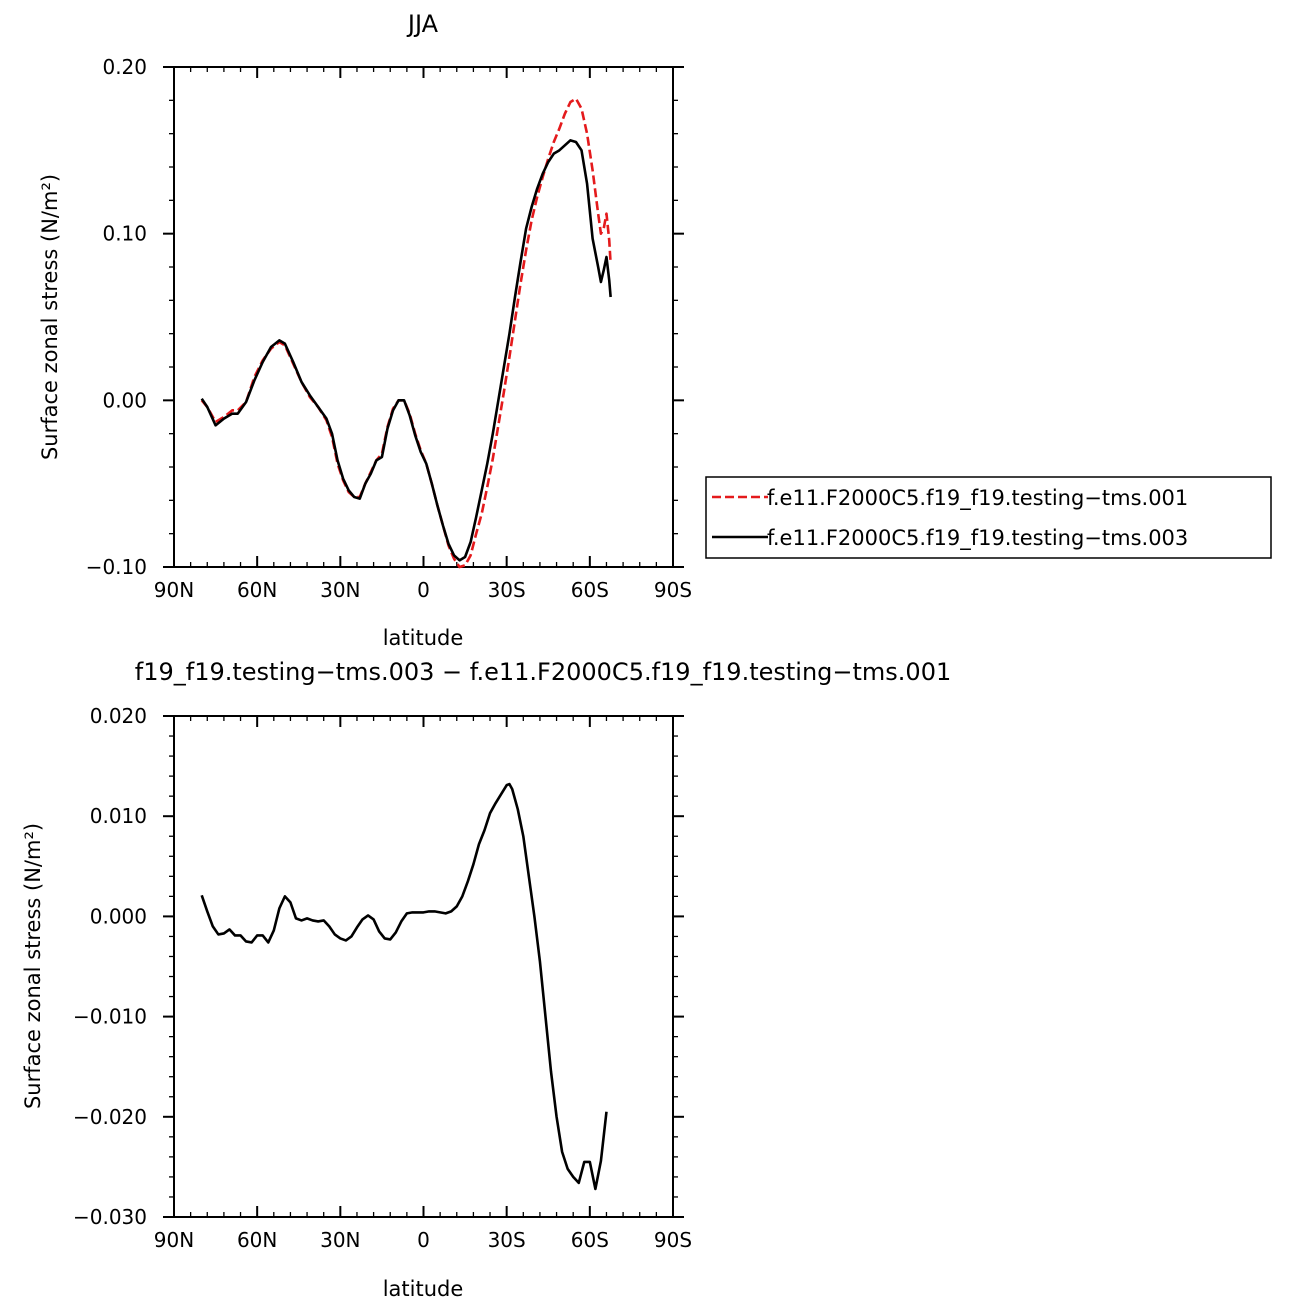  I want to click on top-y-axis-label: Surface zonal stress (N/m²), so click(50, 317).